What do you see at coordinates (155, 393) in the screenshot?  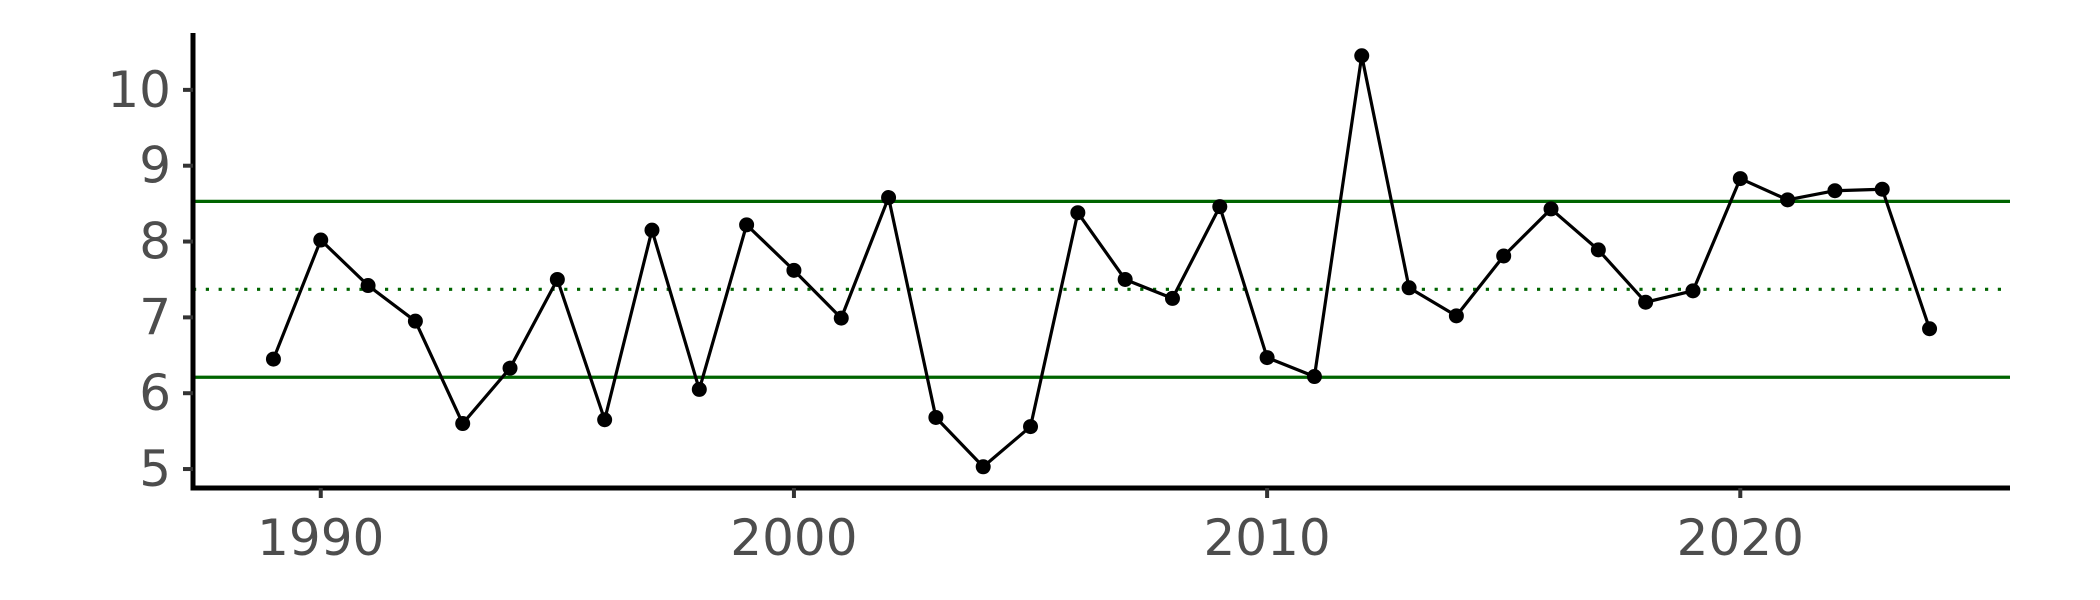 I see `y-tick-label: 6` at bounding box center [155, 393].